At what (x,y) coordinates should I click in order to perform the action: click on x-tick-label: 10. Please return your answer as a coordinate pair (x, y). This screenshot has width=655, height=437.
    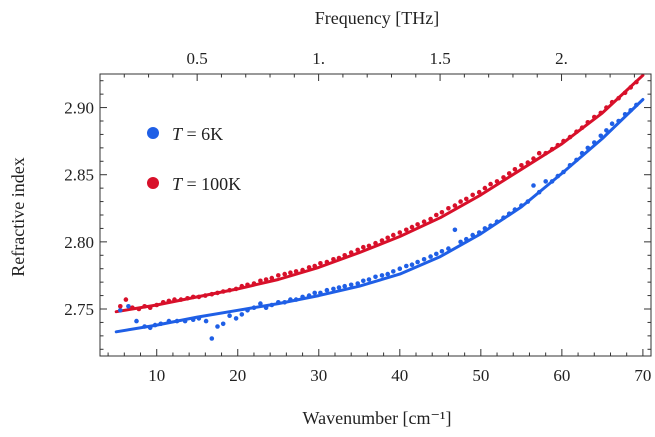
    Looking at the image, I should click on (156, 375).